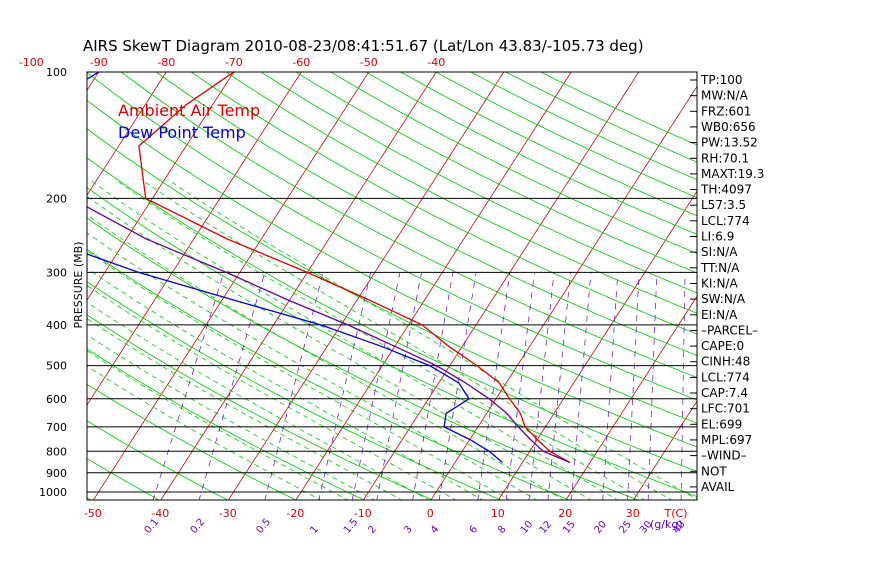 The height and width of the screenshot is (564, 870). I want to click on index-entry: SW:N/A, so click(723, 299).